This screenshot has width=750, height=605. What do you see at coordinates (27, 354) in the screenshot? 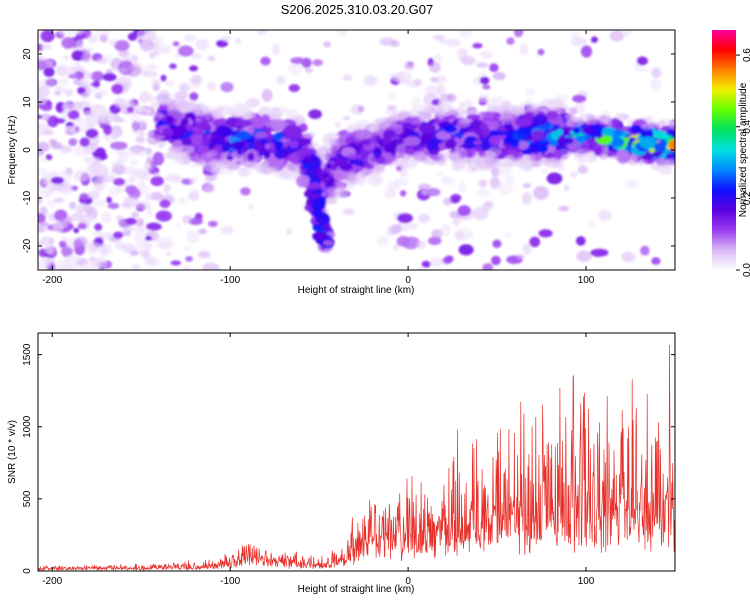
I see `snr-y-tick-label: 1500` at bounding box center [27, 354].